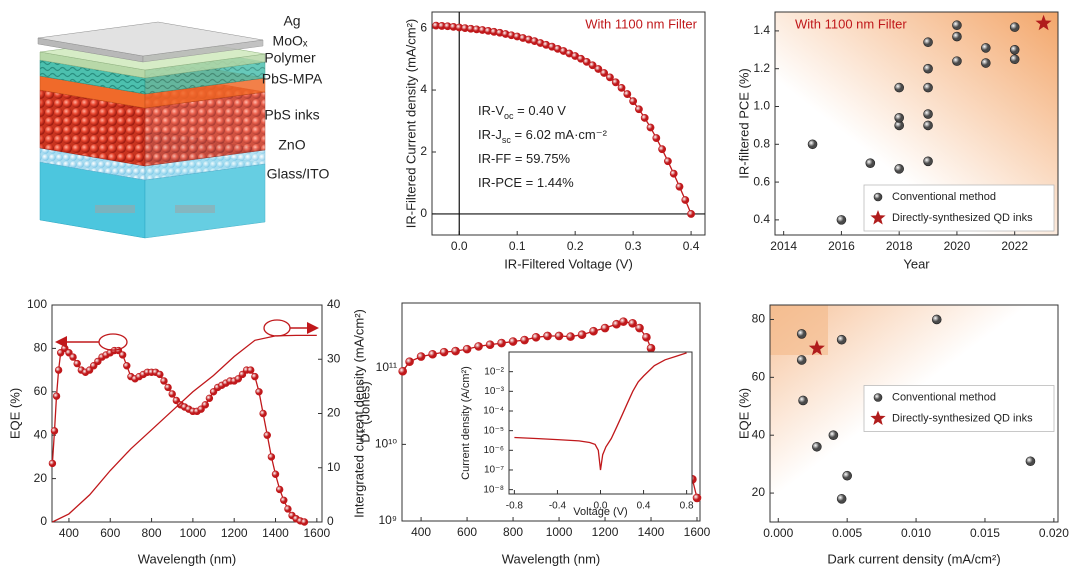  What do you see at coordinates (759, 492) in the screenshot?
I see `y-tick-label: 20` at bounding box center [759, 492].